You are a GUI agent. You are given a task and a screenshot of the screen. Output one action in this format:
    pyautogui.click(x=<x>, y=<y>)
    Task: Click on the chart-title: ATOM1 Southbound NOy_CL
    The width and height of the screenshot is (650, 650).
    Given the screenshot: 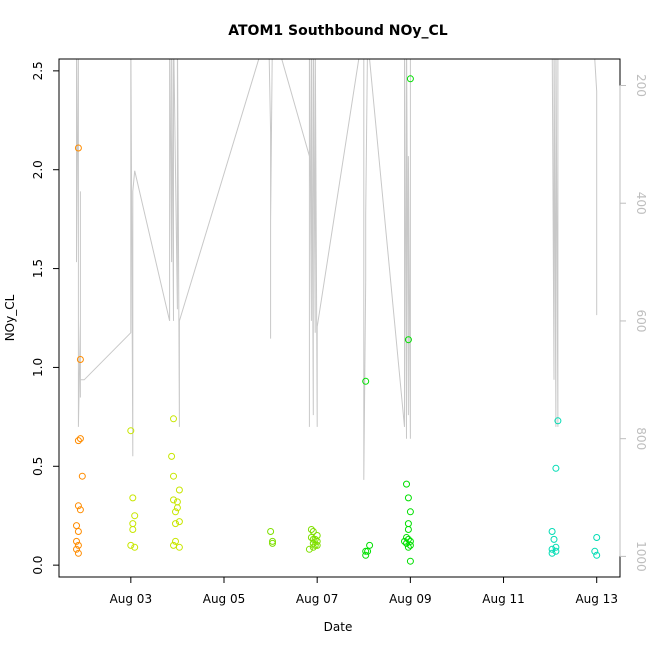 What is the action you would take?
    pyautogui.click(x=338, y=31)
    